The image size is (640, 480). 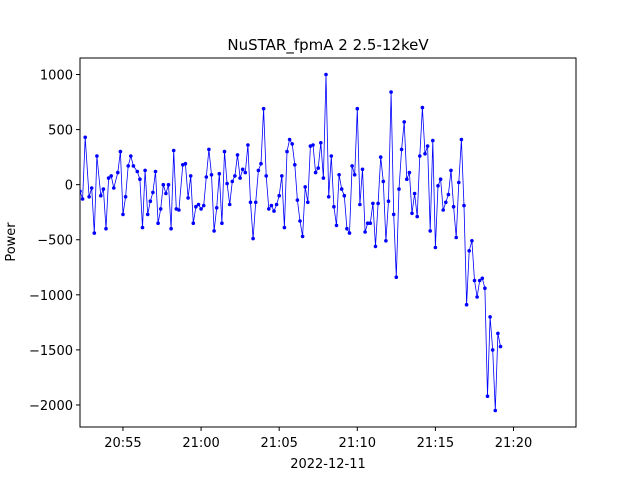 I want to click on y-axis-label: Power, so click(x=11, y=242).